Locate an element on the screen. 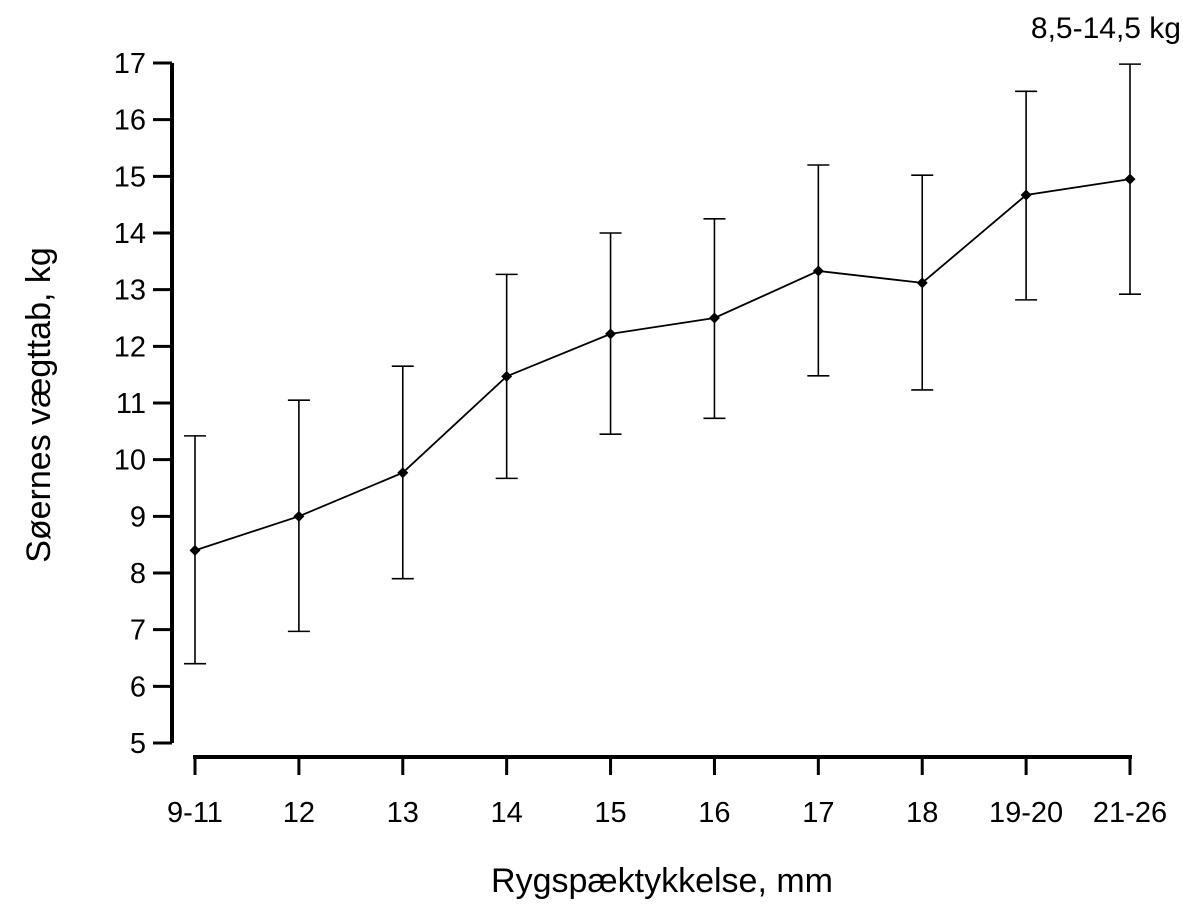  chart-annotation: 8,5-14,5 kg is located at coordinates (1106, 28).